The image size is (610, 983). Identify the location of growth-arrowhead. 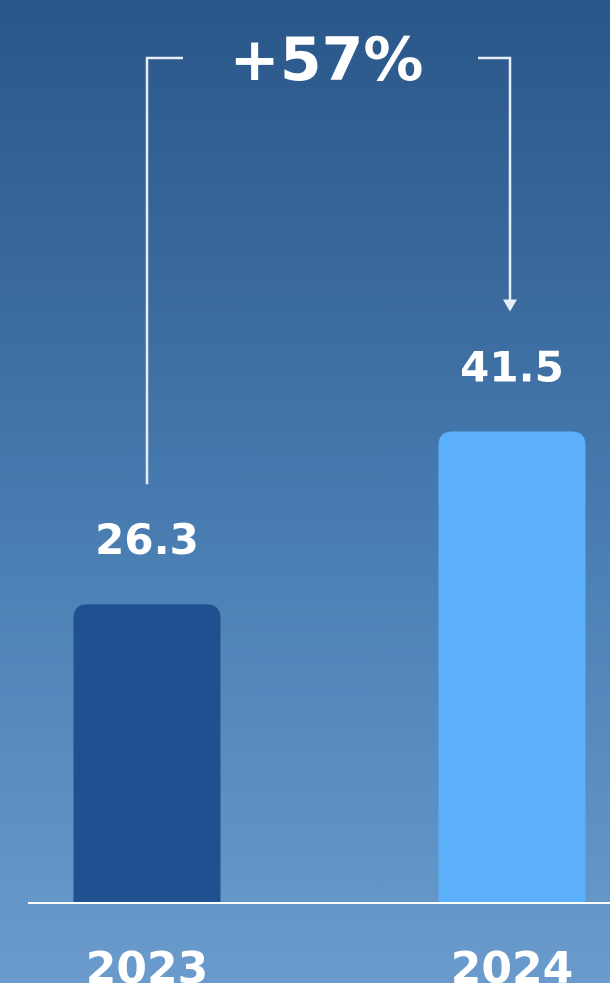
(510, 305).